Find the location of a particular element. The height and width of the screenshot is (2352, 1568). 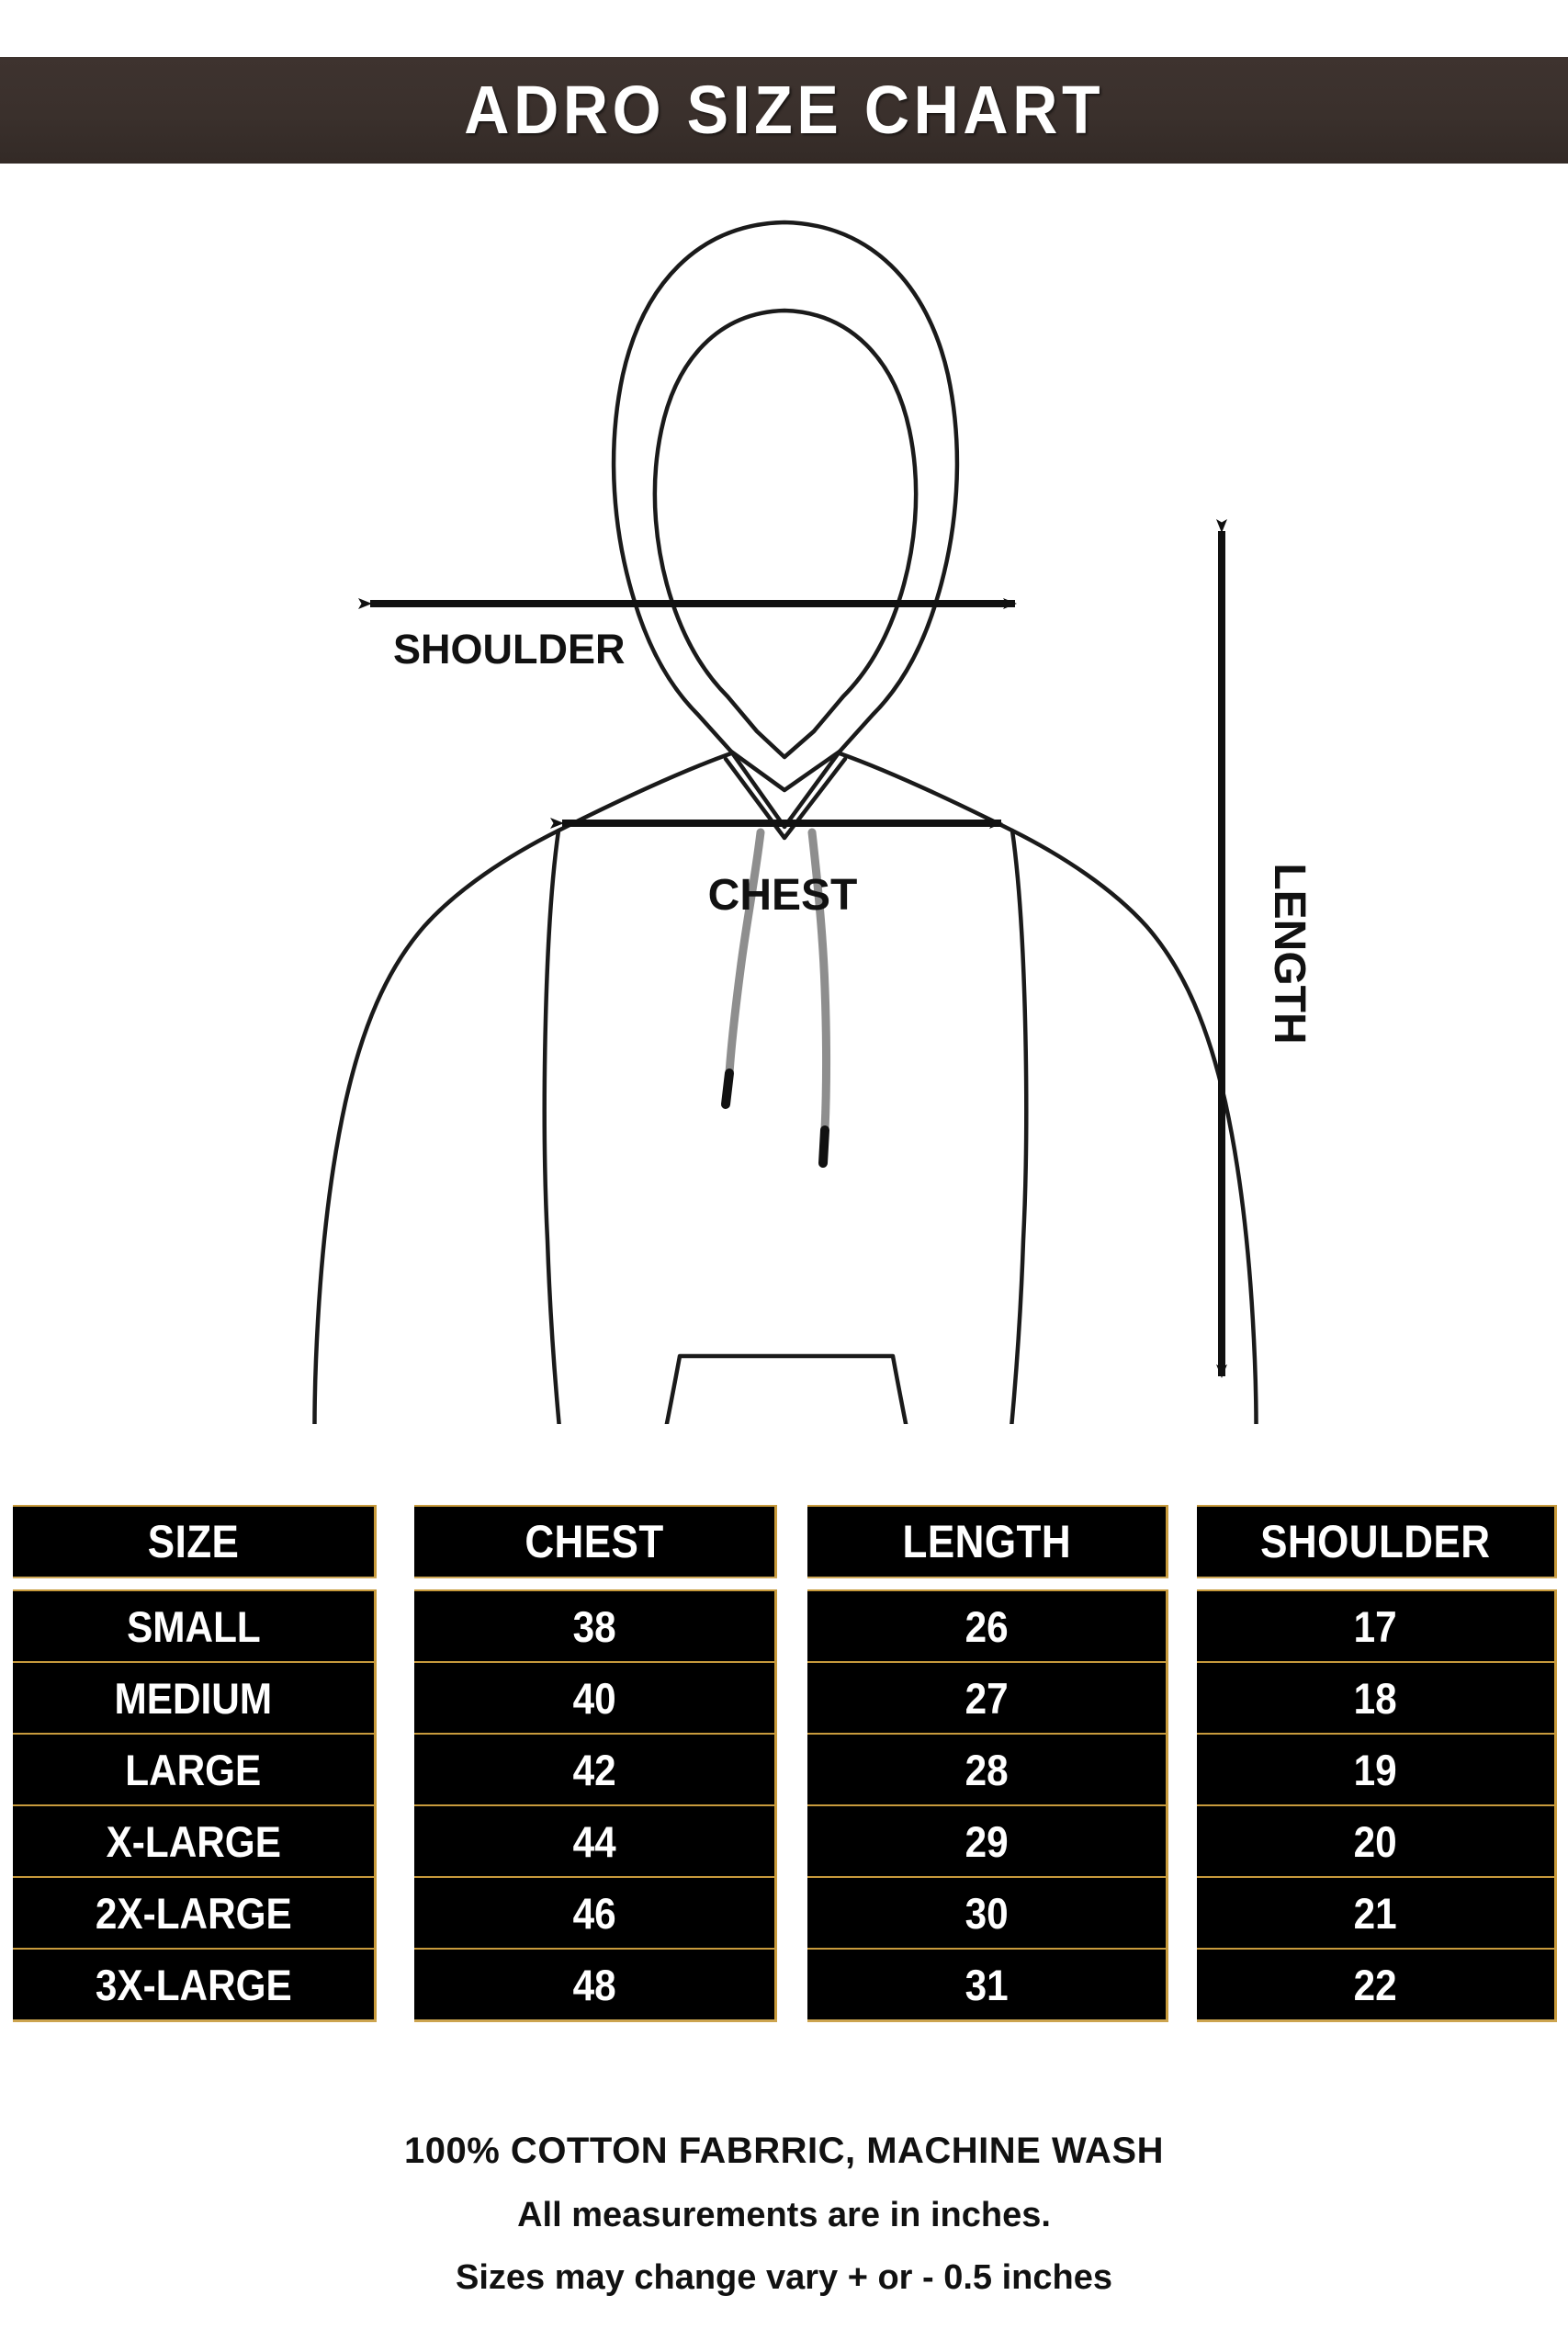

table-header-row: SIZE CHEST LENGTH SHOULDER is located at coordinates (785, 1541).